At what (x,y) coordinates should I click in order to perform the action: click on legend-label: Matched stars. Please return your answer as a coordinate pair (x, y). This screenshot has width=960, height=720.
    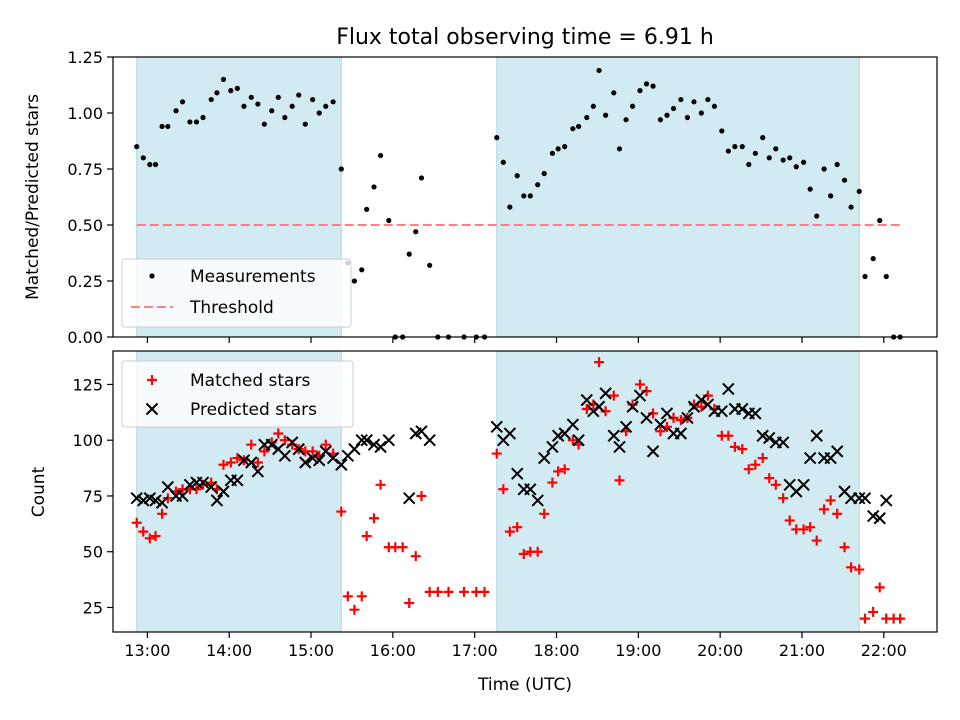
    Looking at the image, I should click on (250, 381).